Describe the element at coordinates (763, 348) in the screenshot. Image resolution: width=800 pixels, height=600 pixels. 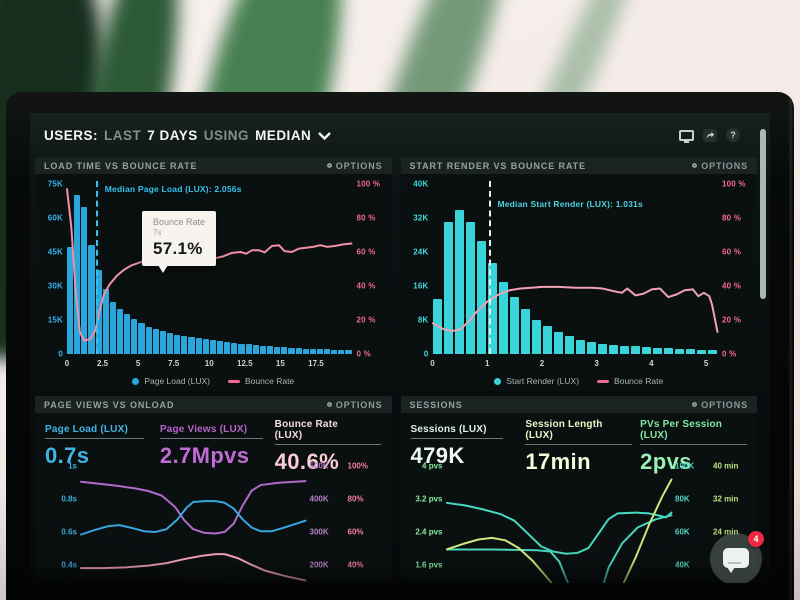
I see `scrollbar-track` at that location.